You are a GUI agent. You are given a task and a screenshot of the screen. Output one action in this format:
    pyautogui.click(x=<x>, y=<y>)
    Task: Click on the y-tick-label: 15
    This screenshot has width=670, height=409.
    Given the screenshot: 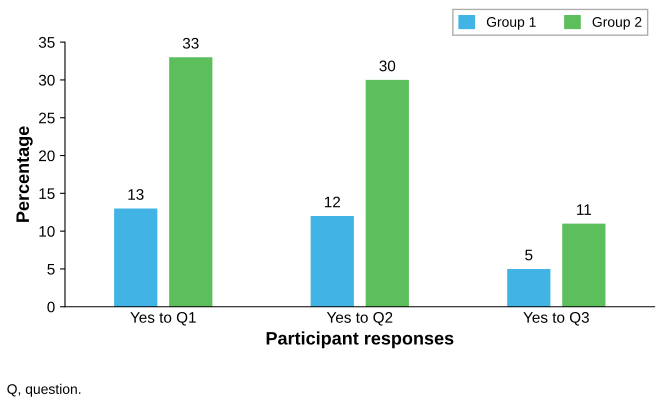 What is the action you would take?
    pyautogui.click(x=47, y=194)
    